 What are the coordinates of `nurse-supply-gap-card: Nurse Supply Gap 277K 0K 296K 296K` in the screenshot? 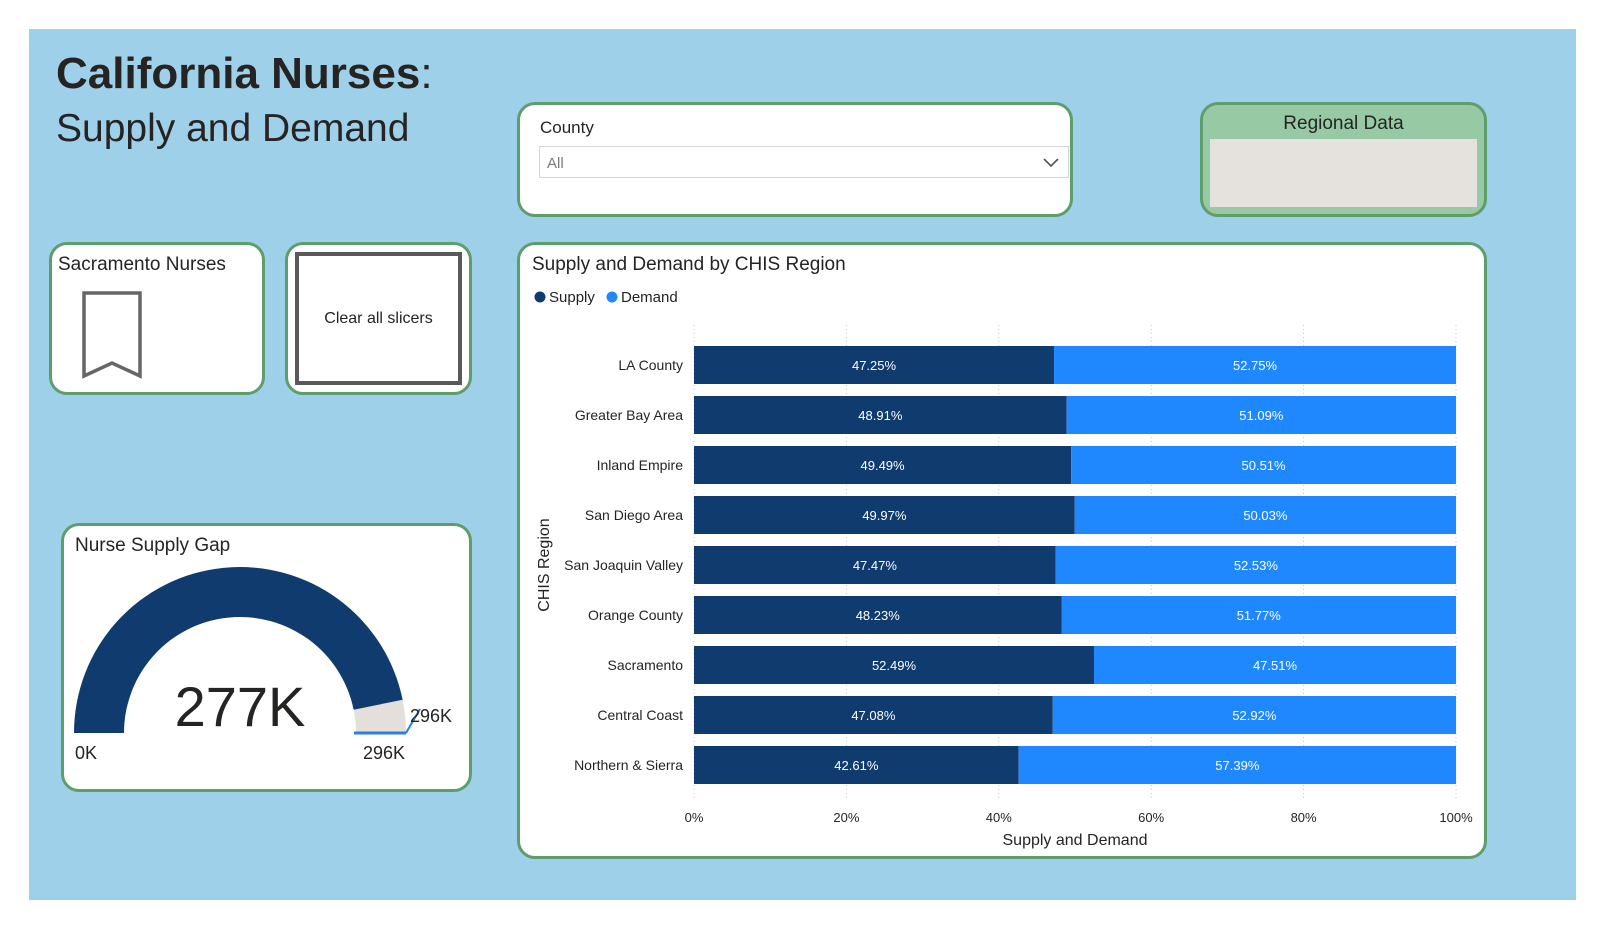 It's located at (266, 657).